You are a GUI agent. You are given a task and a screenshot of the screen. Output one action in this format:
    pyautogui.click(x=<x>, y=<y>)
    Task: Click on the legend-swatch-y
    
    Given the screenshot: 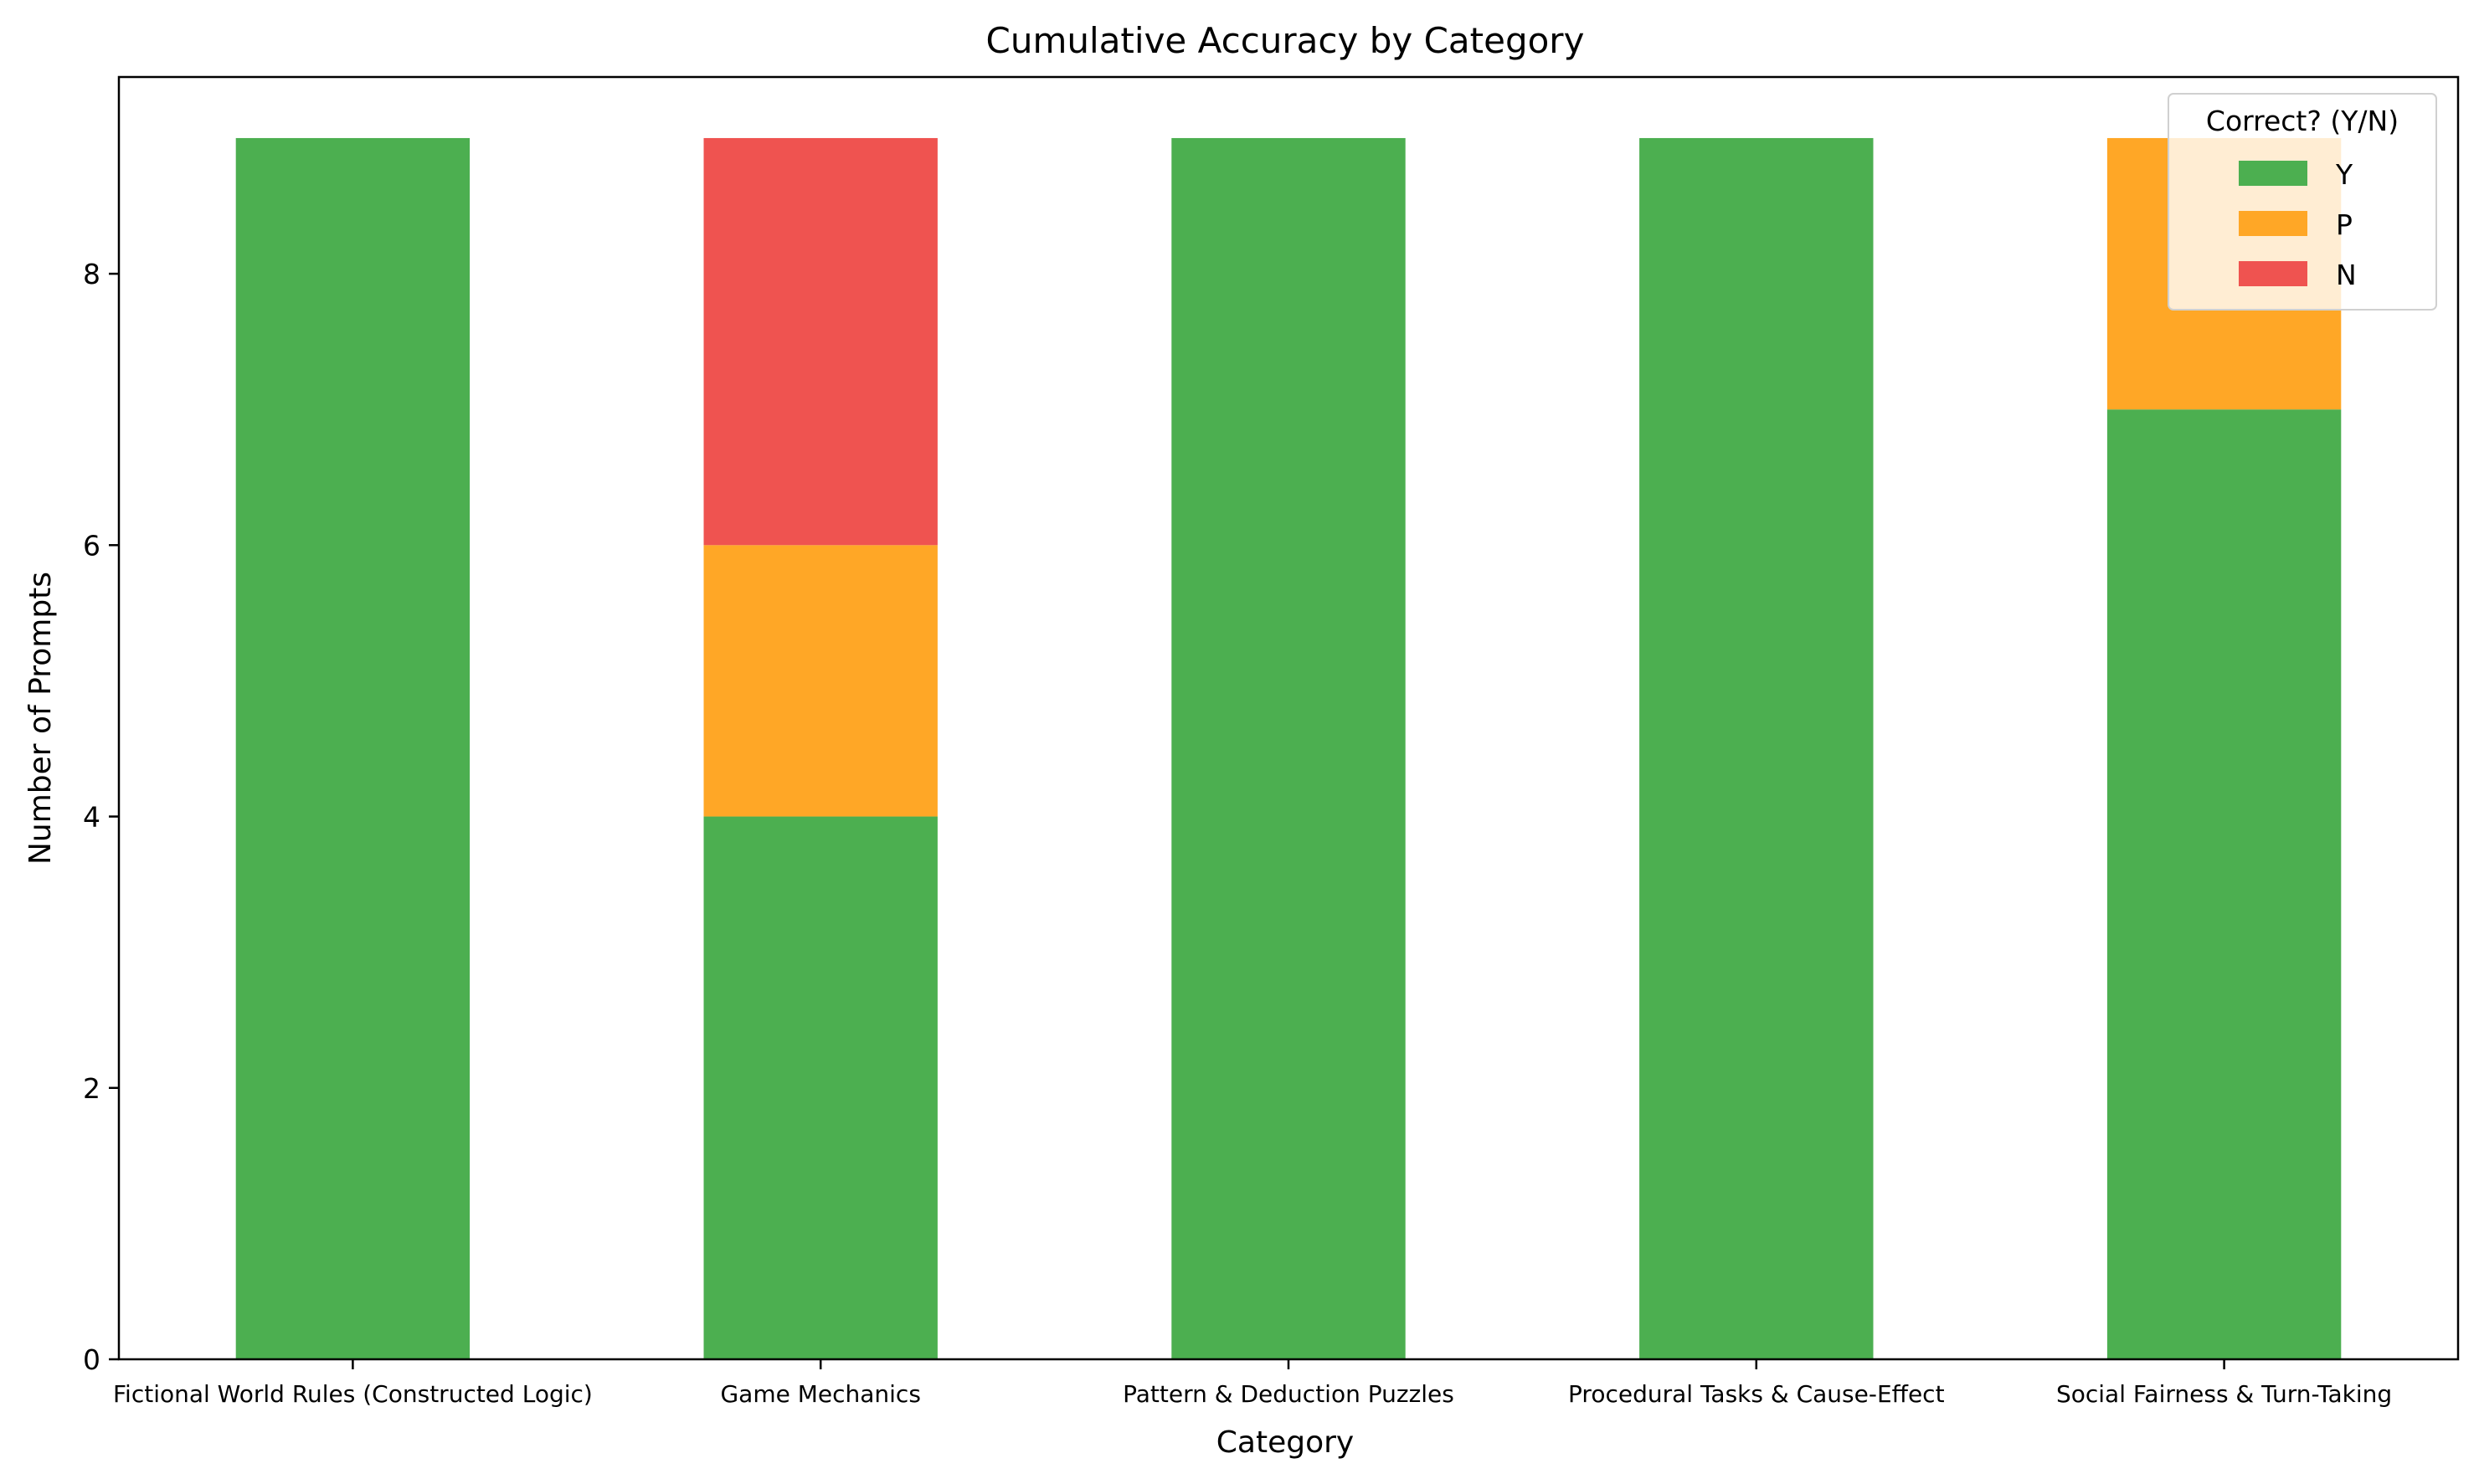 What is the action you would take?
    pyautogui.click(x=2273, y=173)
    